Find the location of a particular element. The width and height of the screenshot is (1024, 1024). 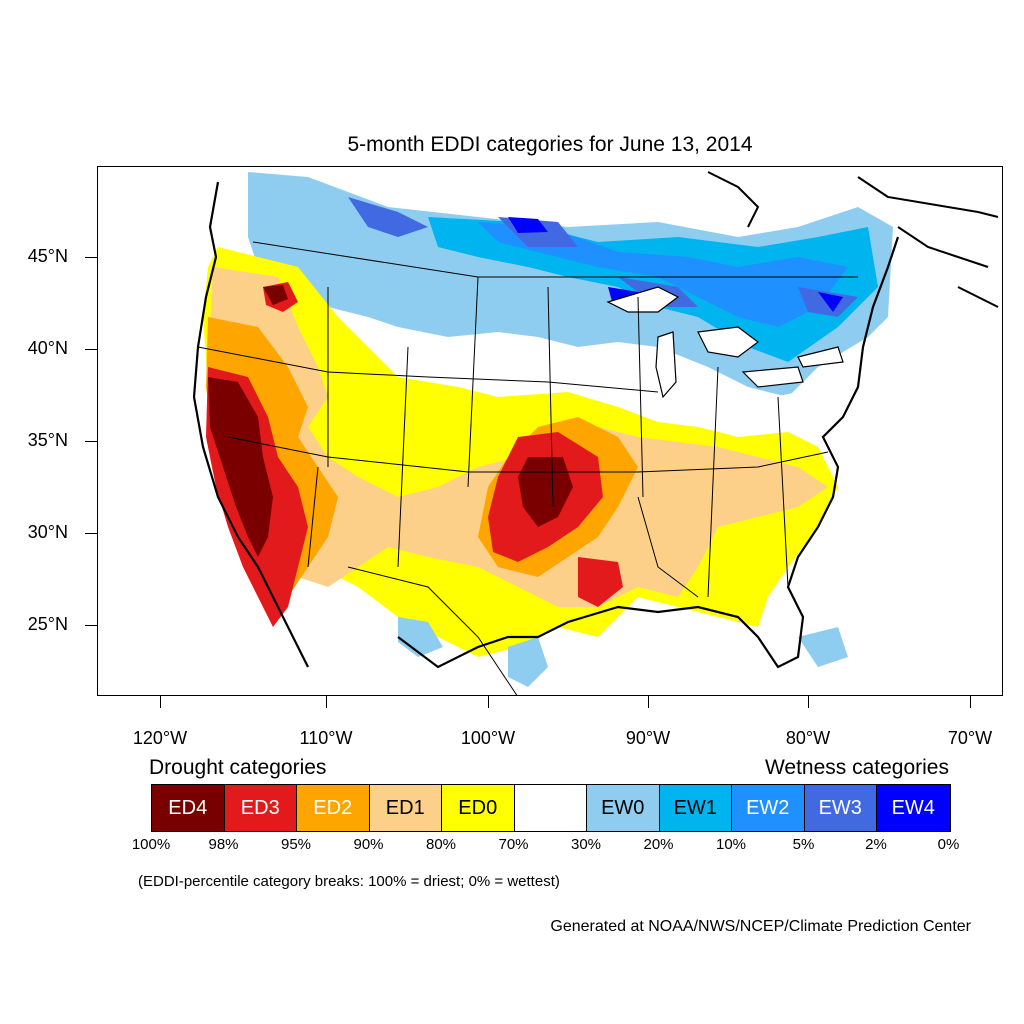

legend-break-label: 100% is located at coordinates (151, 844).